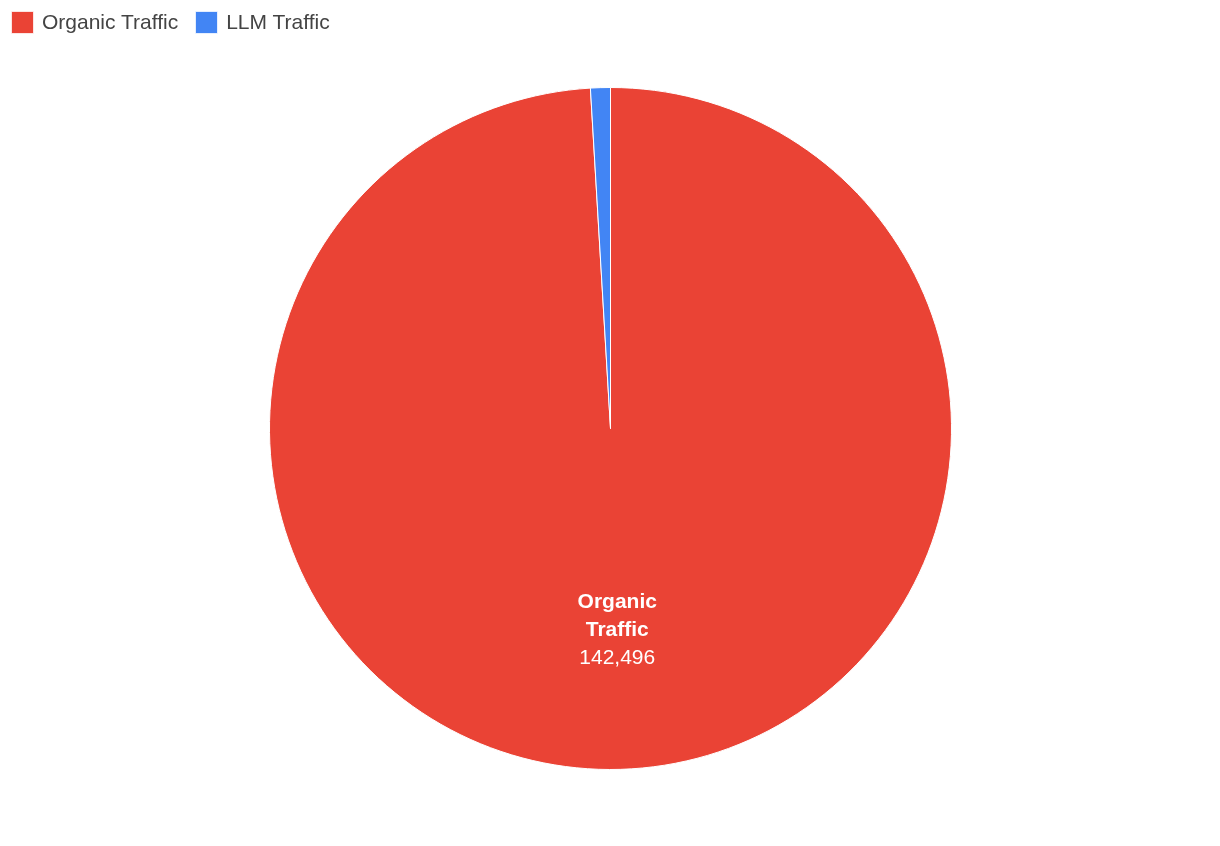 The width and height of the screenshot is (1220, 846). I want to click on legend-label: Organic Traffic, so click(110, 22).